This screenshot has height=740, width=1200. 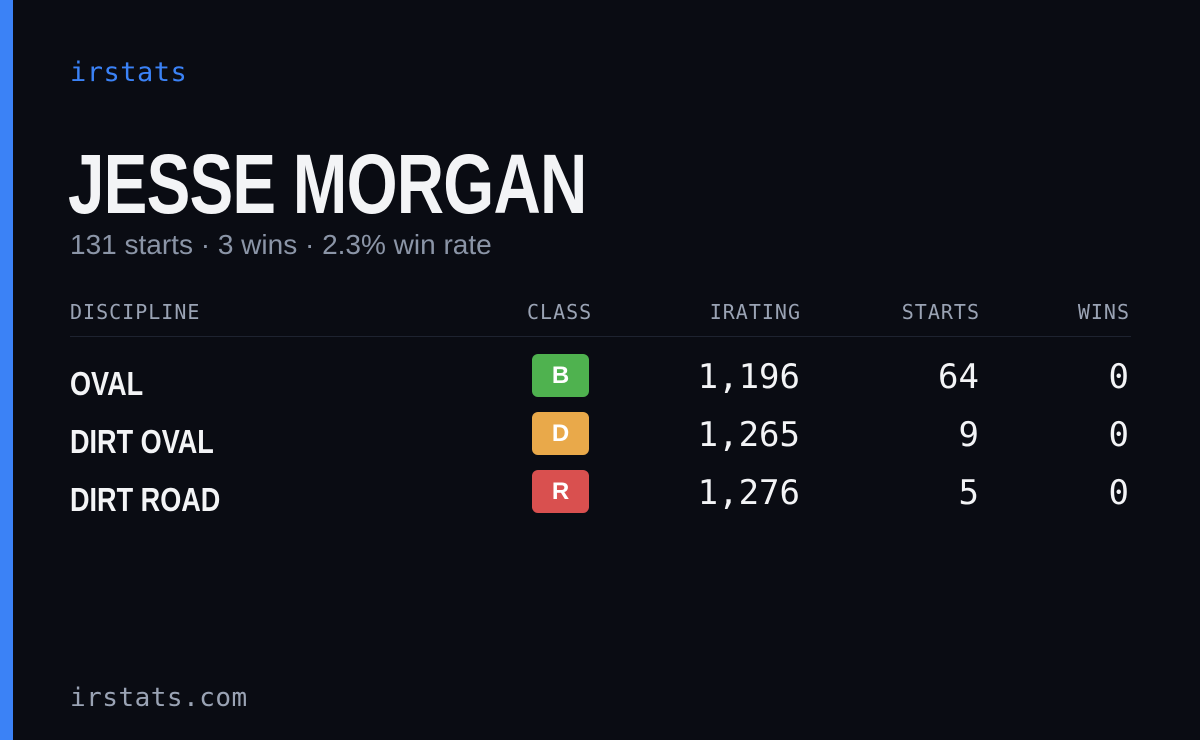 What do you see at coordinates (560, 433) in the screenshot?
I see `class-badge: D` at bounding box center [560, 433].